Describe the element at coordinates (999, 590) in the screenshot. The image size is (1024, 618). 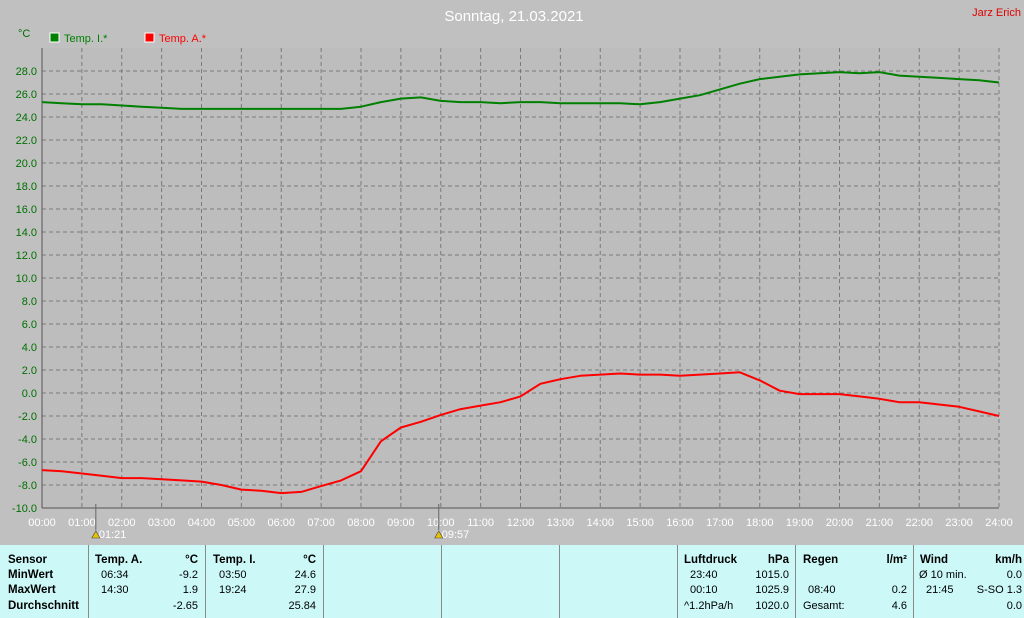
I see `wind-max-value: S-SO 1.3` at that location.